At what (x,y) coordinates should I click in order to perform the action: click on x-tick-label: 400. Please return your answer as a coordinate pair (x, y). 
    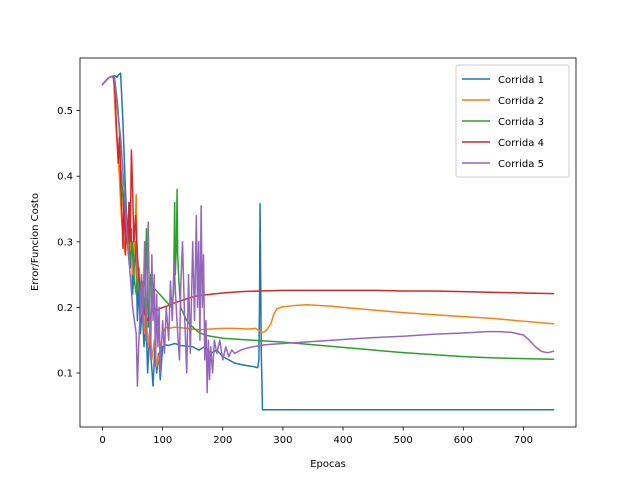
    Looking at the image, I should click on (342, 440).